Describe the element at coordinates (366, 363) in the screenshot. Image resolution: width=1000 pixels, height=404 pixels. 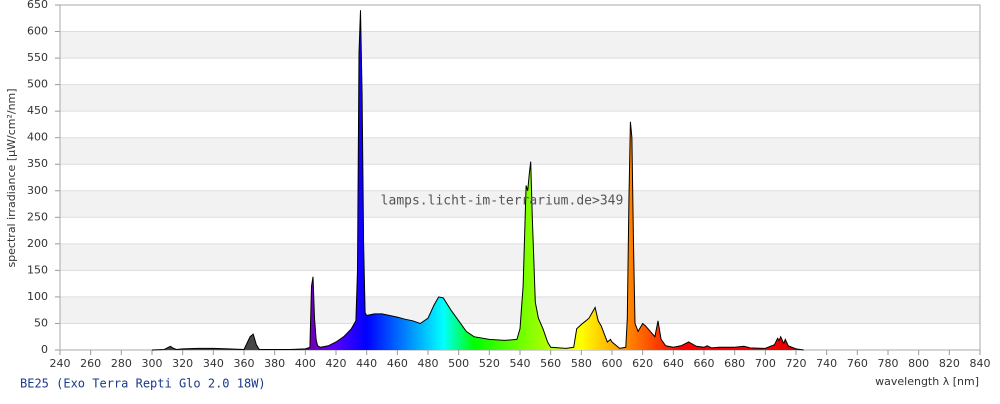
I see `x-tick-label: 440` at that location.